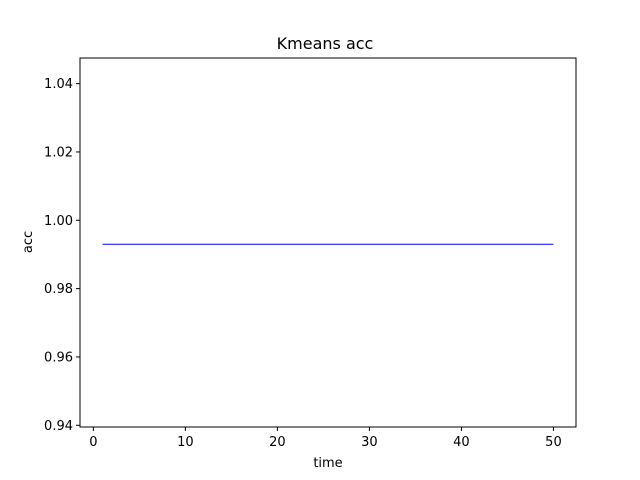 This screenshot has width=640, height=480. Describe the element at coordinates (369, 442) in the screenshot. I see `x-tick-label: 30` at that location.